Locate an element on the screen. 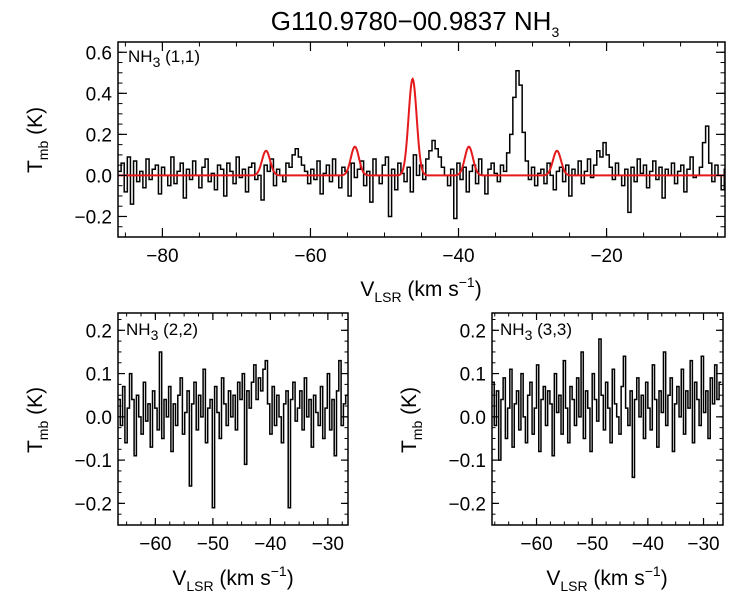  panel-label: NH3 (2,2) is located at coordinates (162, 331).